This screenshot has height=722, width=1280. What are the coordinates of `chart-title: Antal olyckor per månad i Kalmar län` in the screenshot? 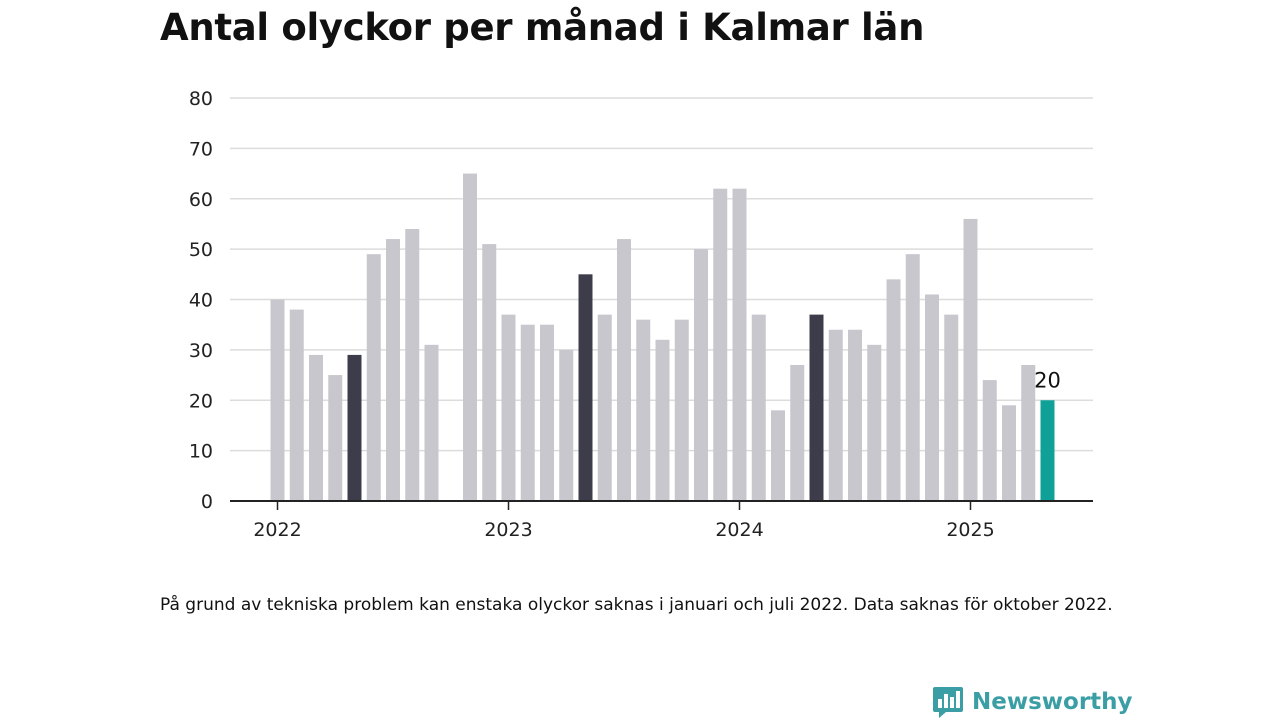 It's located at (542, 27).